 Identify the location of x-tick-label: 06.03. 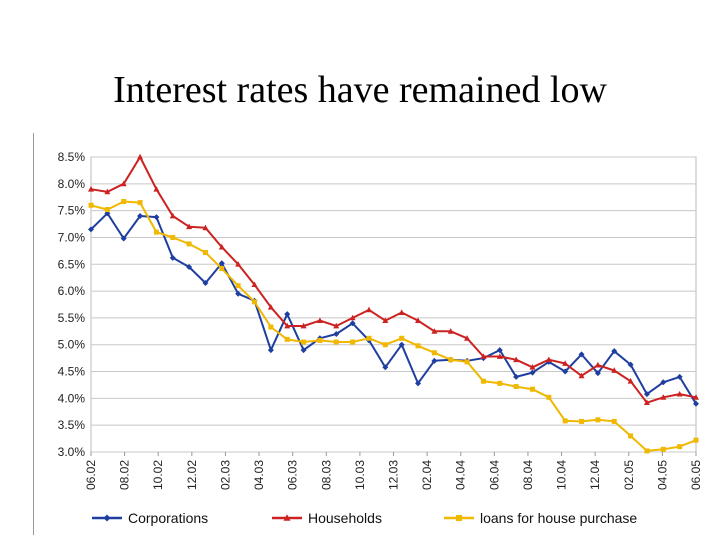
(293, 475).